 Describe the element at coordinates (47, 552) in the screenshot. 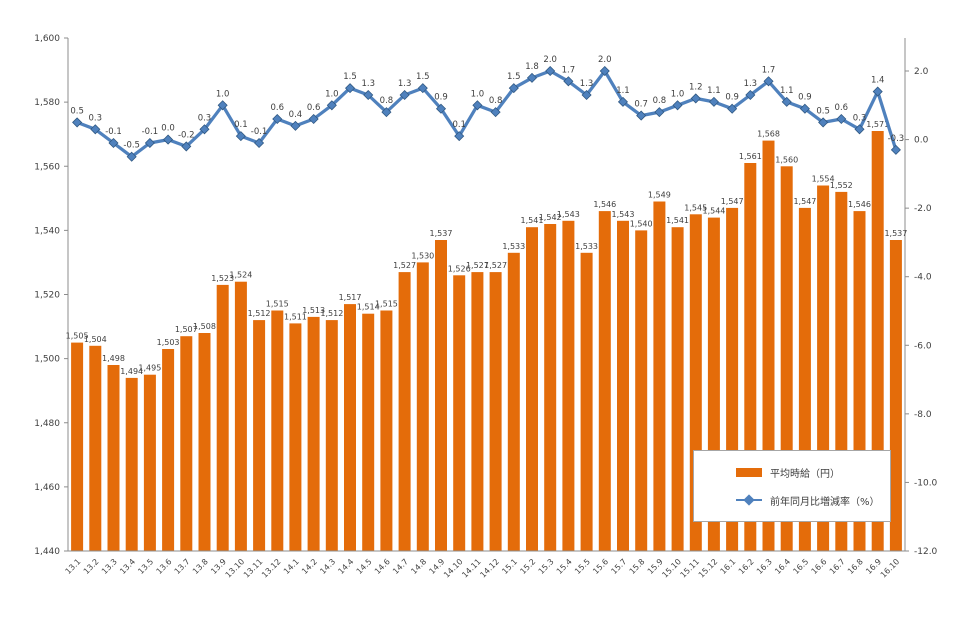

I see `left-axis-tick-label: 1,440` at that location.